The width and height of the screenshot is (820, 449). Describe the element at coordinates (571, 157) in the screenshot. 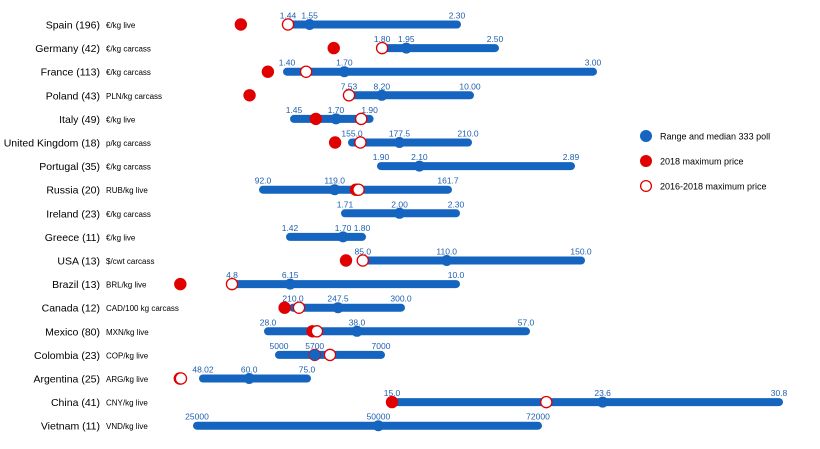

I see `max-value-label: 2.89` at that location.